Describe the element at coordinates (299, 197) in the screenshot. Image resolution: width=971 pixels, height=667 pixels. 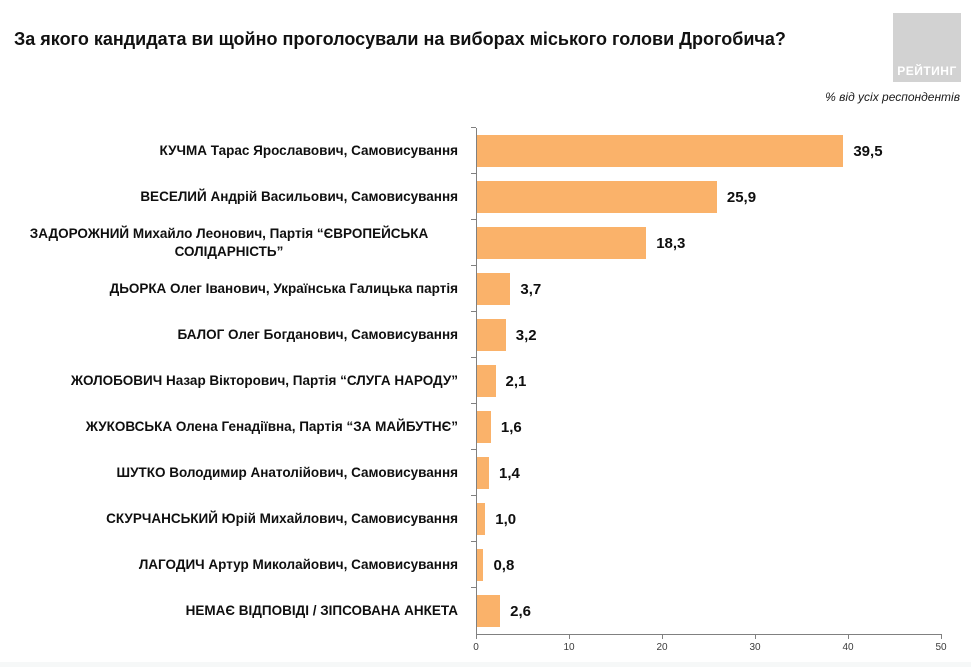
I see `category-label: ВЕСЕЛИЙ Андрій Васильович, Самовисування` at that location.